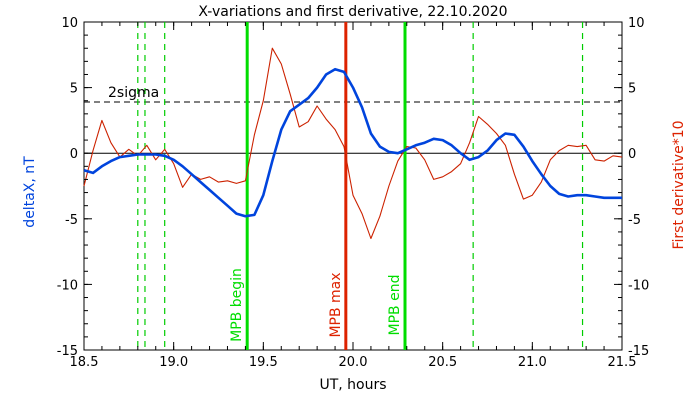  Describe the element at coordinates (622, 362) in the screenshot. I see `x-tick-label: 21.5` at that location.